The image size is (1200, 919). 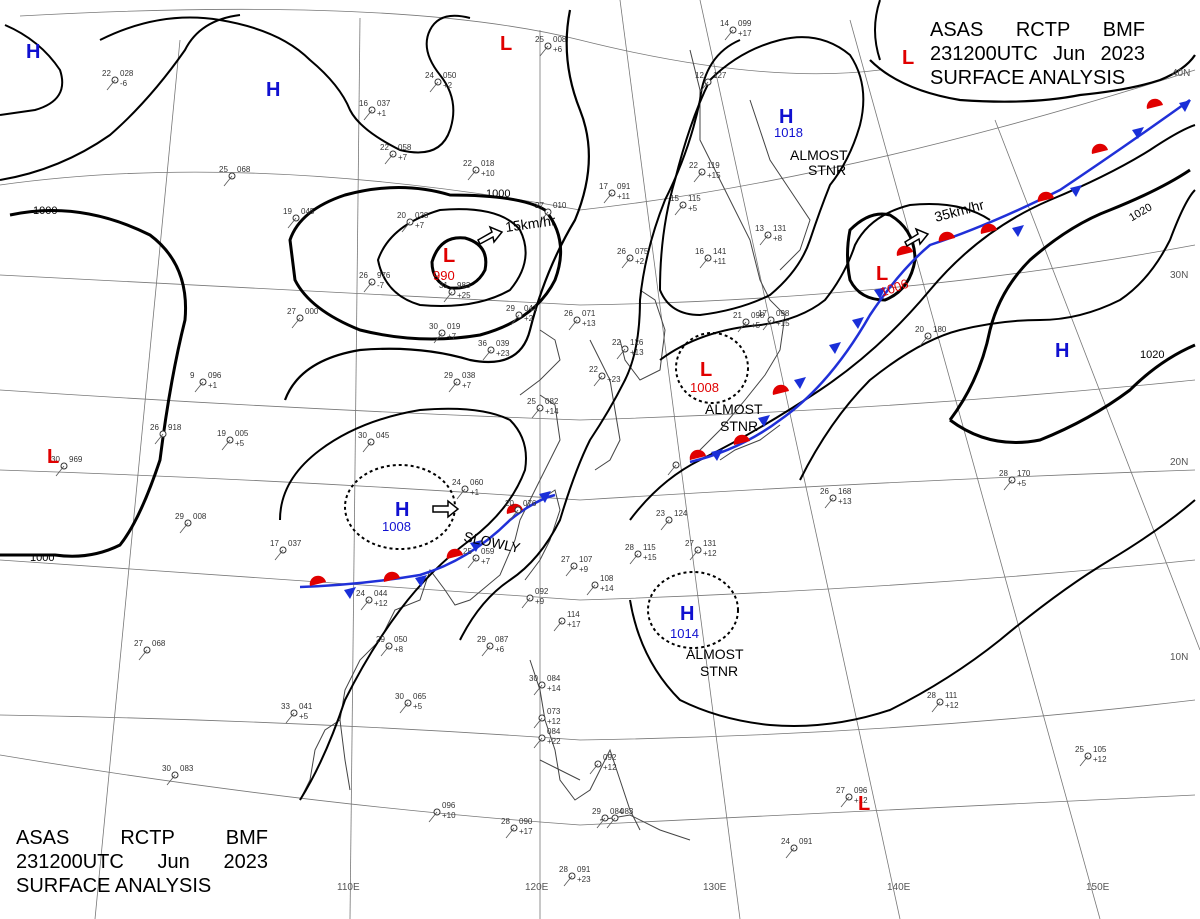 What do you see at coordinates (187, 768) in the screenshot?
I see `station-pressure: 083` at bounding box center [187, 768].